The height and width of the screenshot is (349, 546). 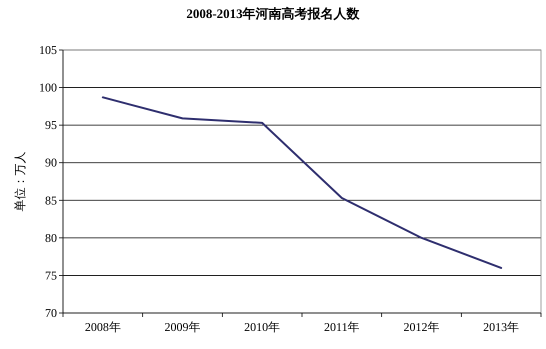 What do you see at coordinates (51, 200) in the screenshot?
I see `y-tick-label: 85` at bounding box center [51, 200].